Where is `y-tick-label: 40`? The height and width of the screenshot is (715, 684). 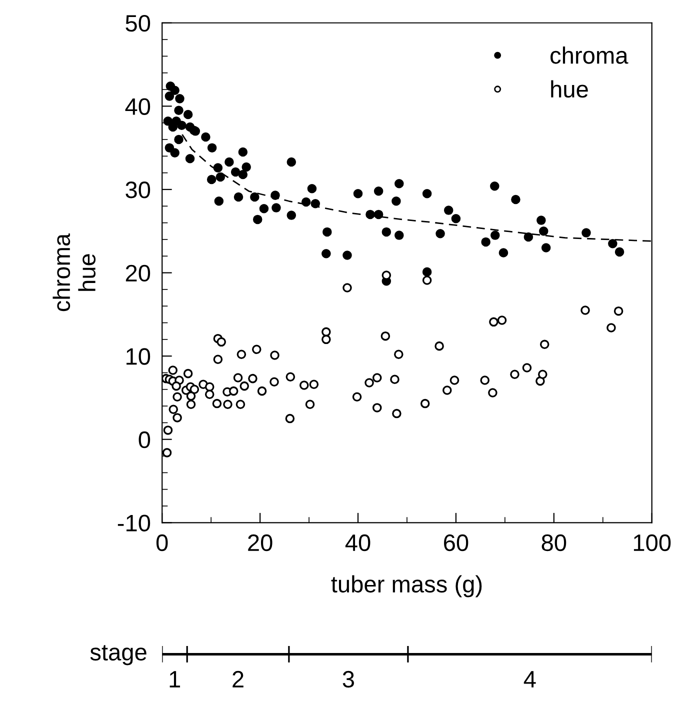
y-tick-label: 40 is located at coordinates (137, 106).